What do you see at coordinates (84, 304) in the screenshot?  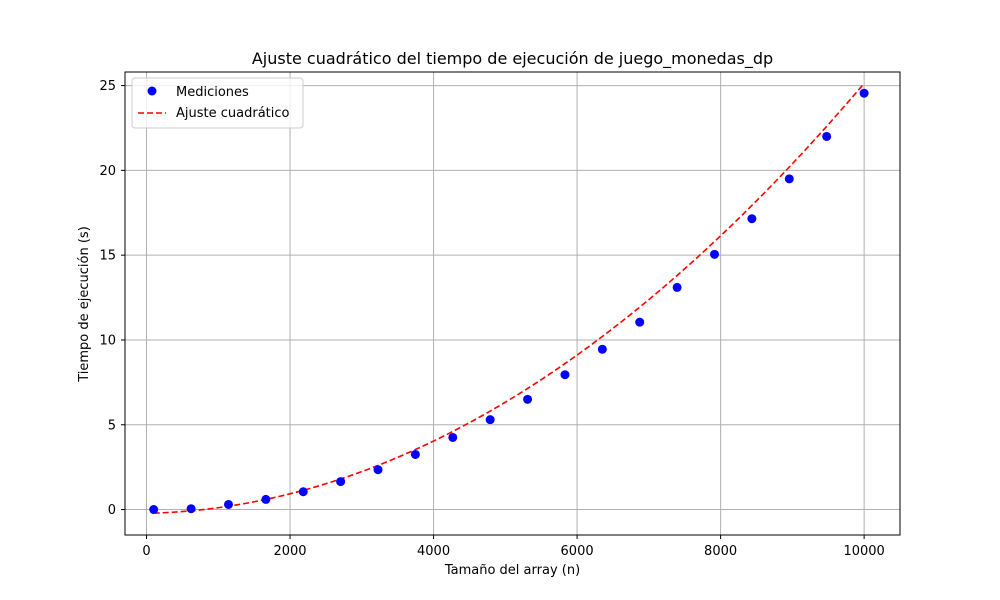 I see `y-axis-label: Tiempo de ejecución (s)` at bounding box center [84, 304].